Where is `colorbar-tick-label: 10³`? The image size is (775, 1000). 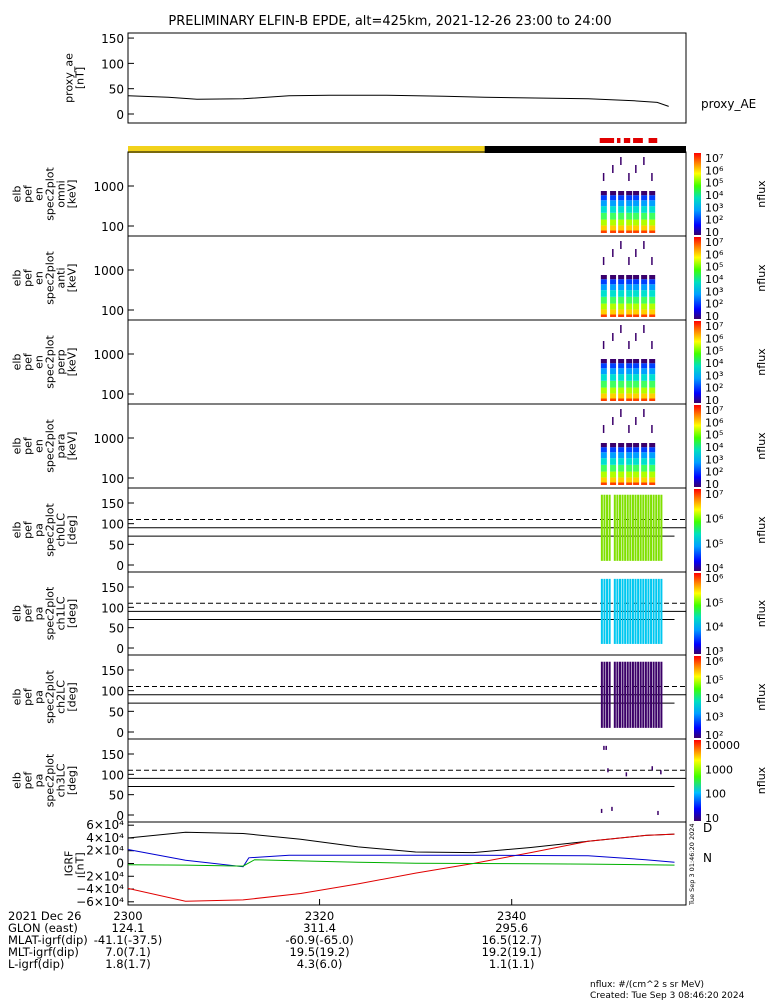
colorbar-tick-label: 10³ is located at coordinates (714, 207).